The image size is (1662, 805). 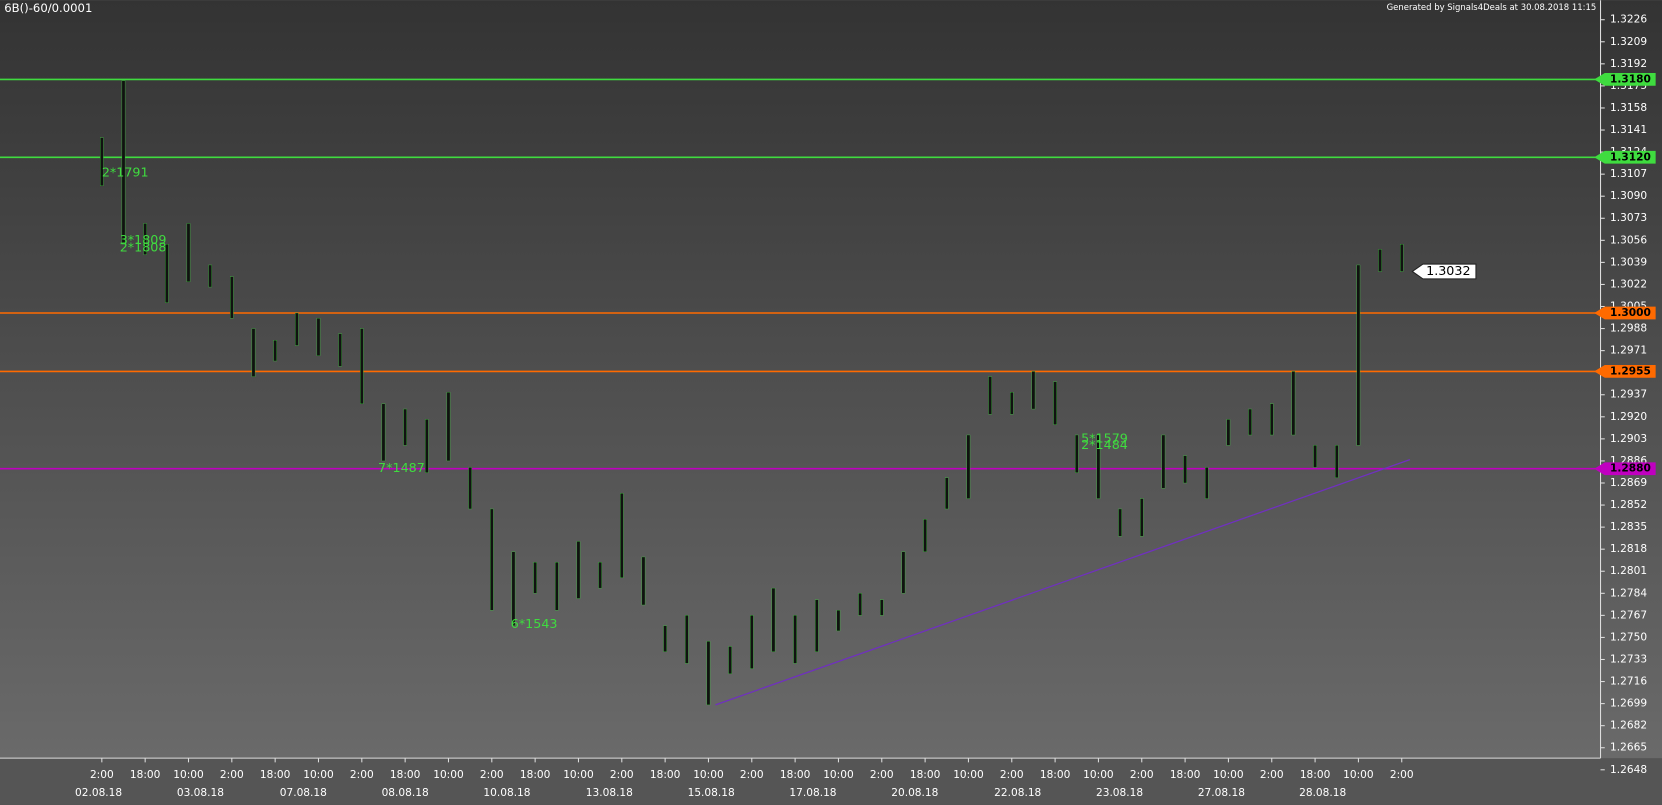 I want to click on y-tick-label: 1.2886, so click(x=1628, y=461).